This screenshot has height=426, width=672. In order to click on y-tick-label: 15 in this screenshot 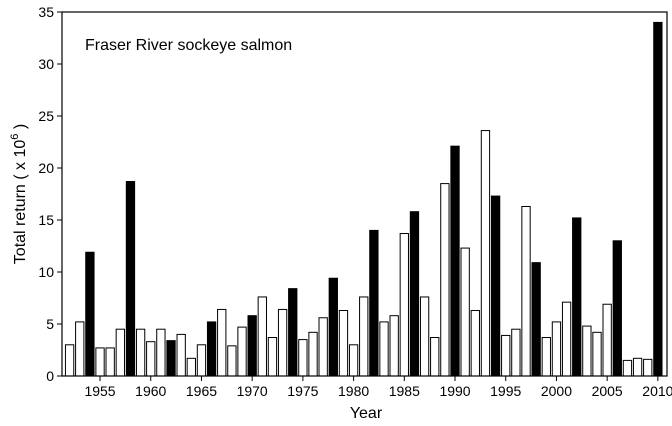, I will do `click(46, 220)`.